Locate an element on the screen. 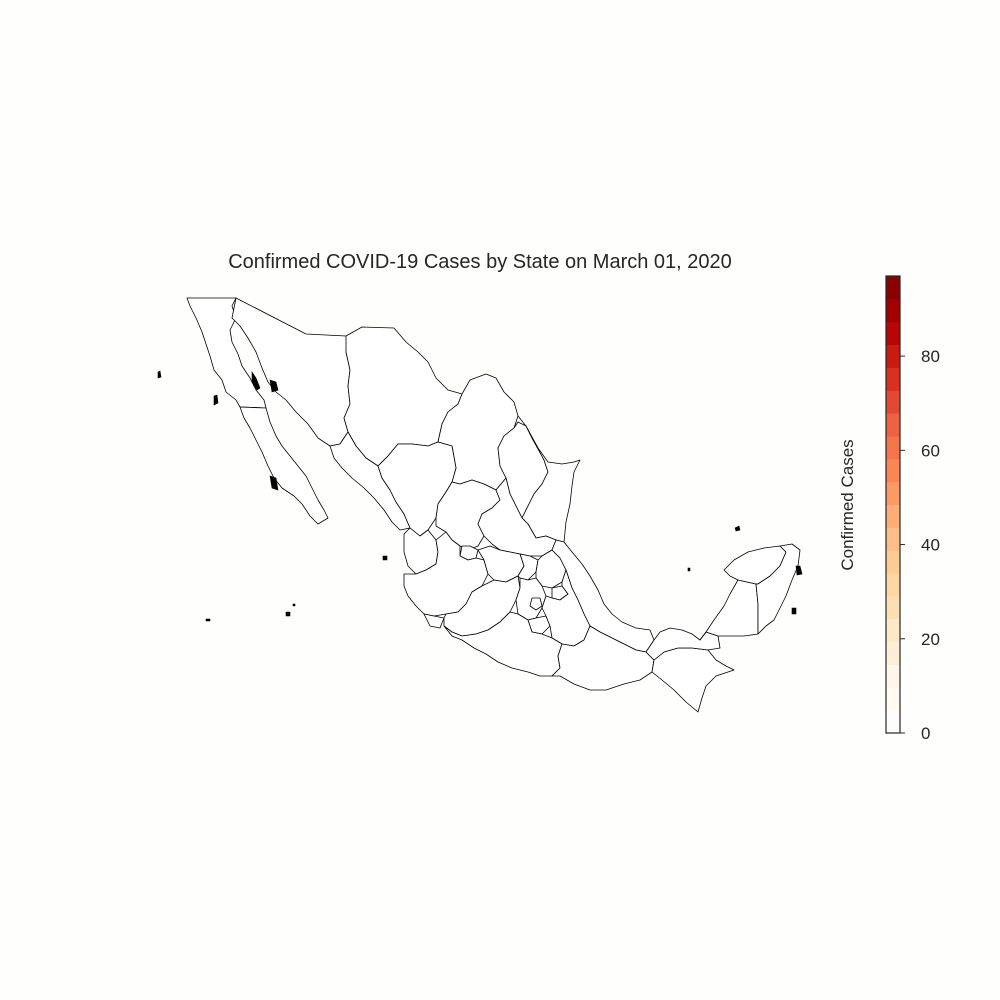 The image size is (1000, 1000). island-tiburon is located at coordinates (274, 386).